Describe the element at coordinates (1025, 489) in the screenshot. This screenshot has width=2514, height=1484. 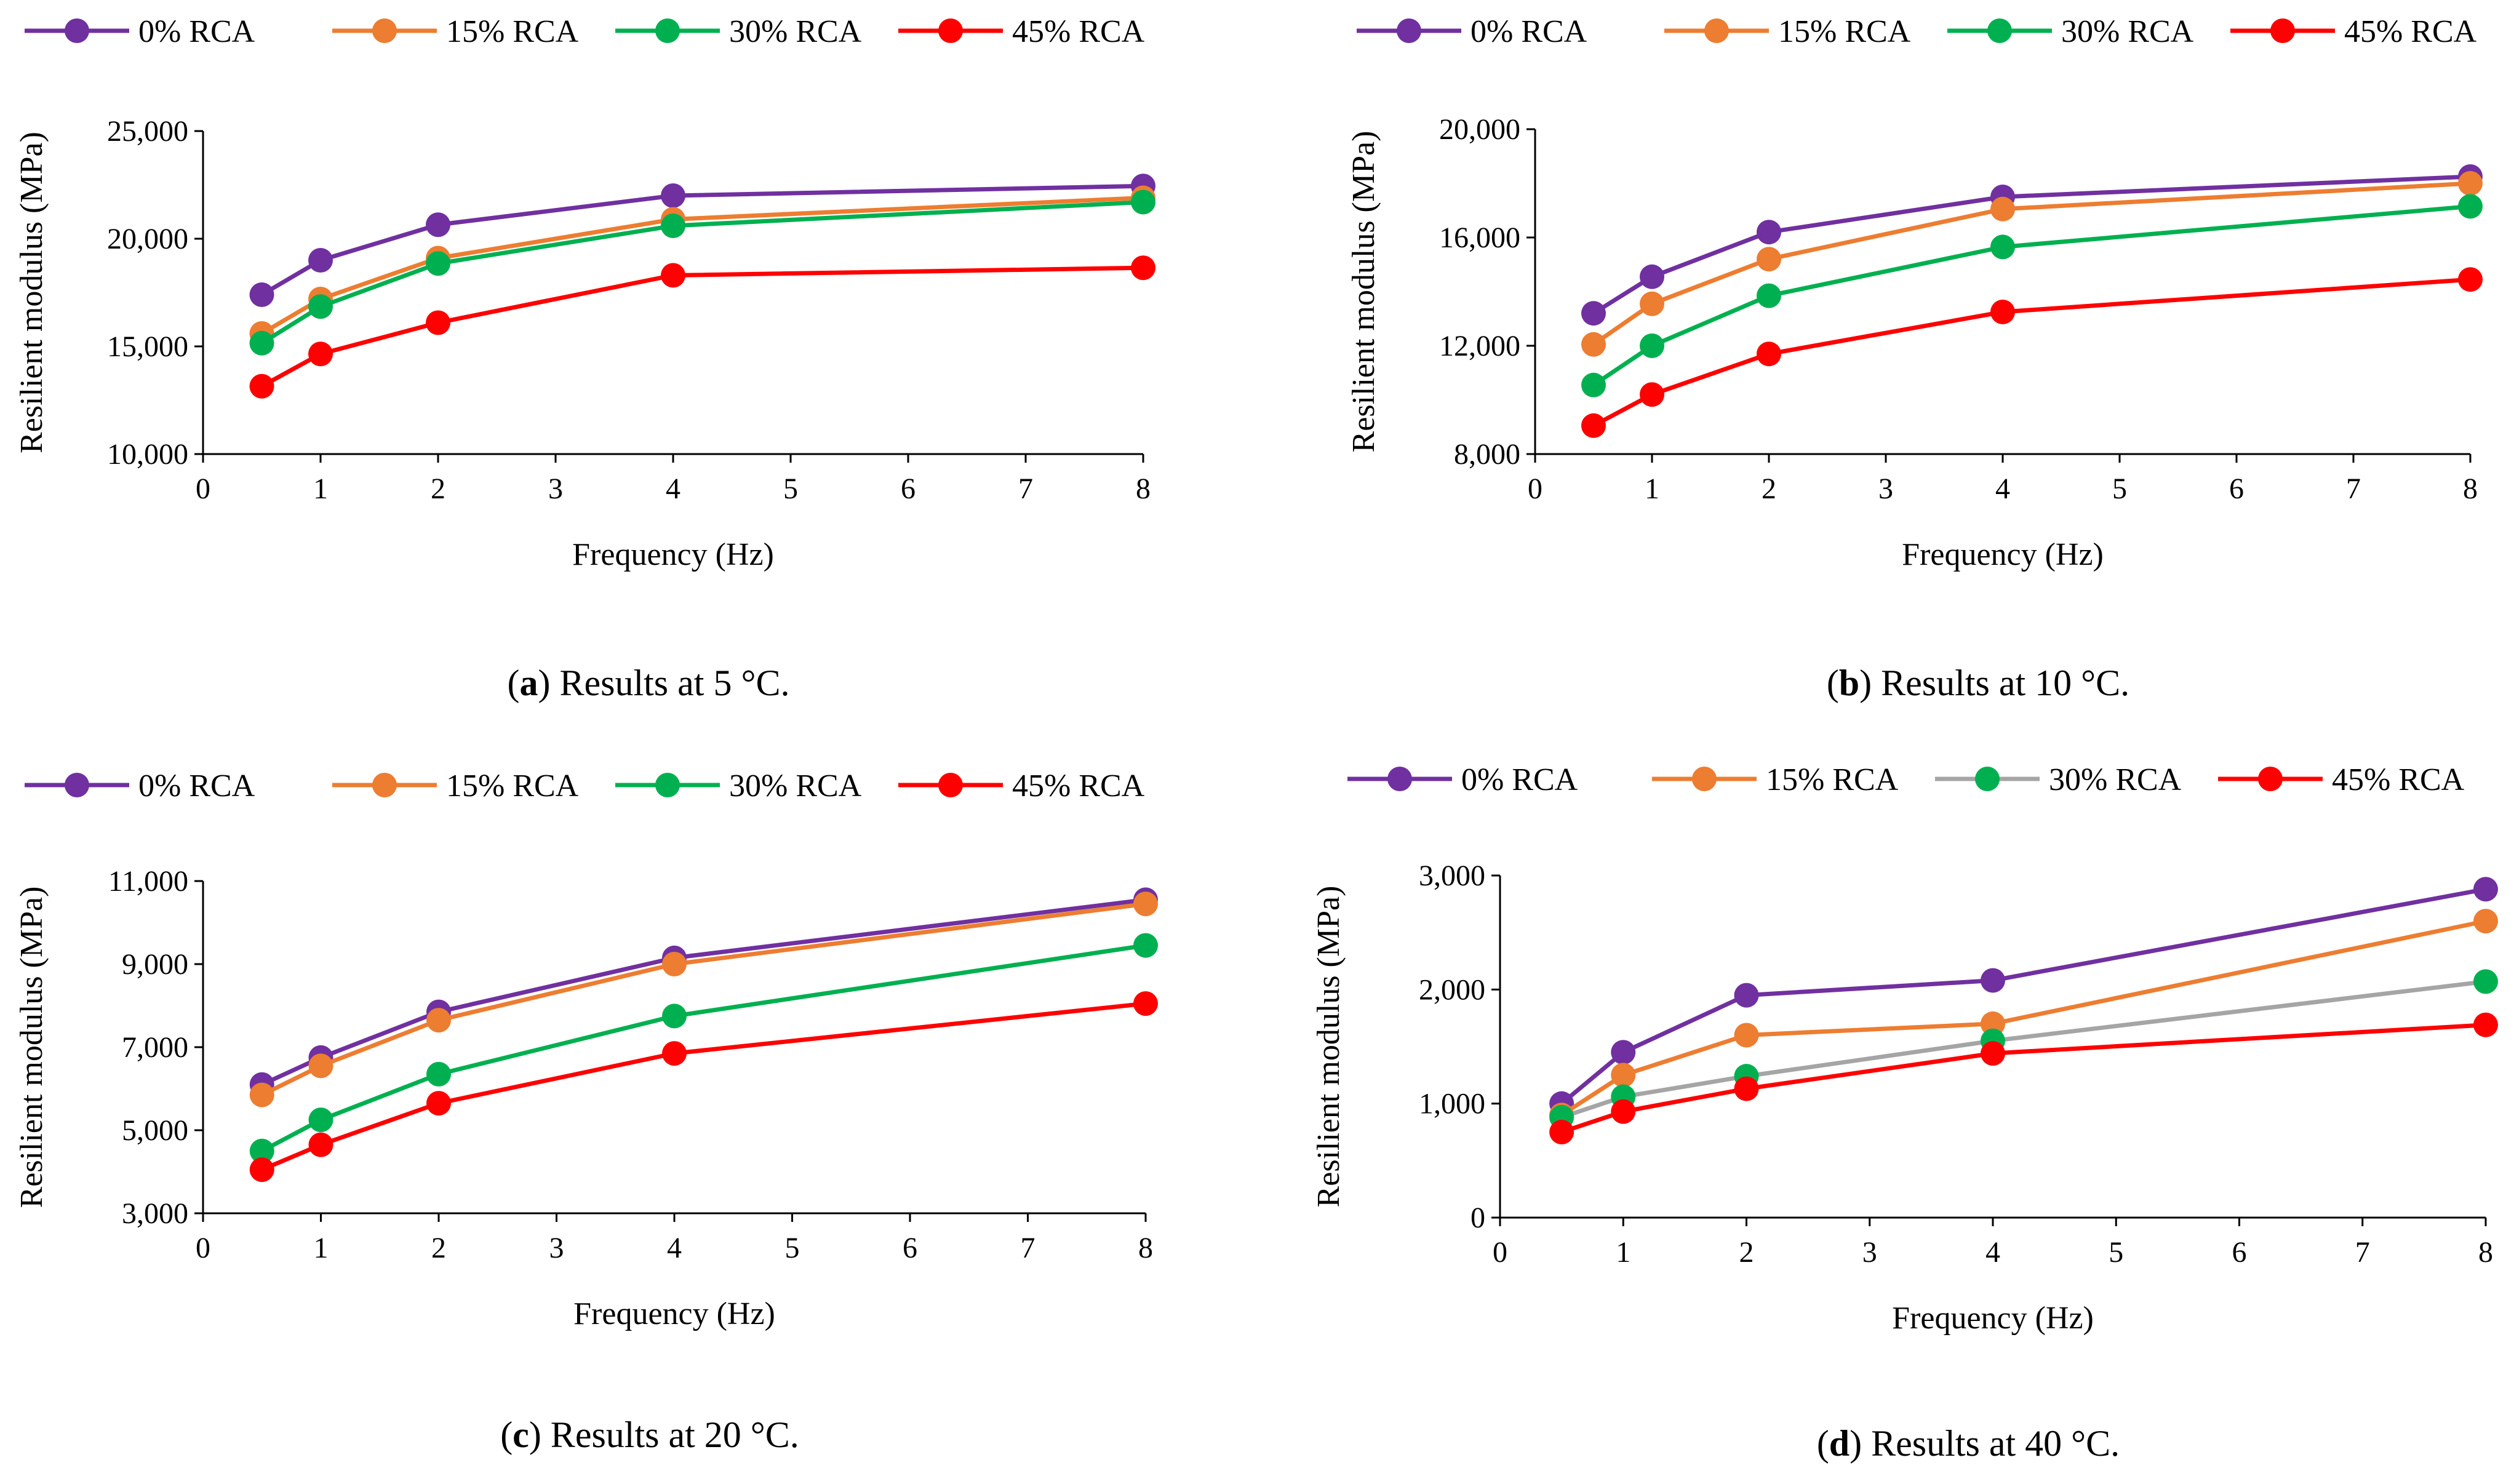
I see `x-tick-label: 7` at that location.